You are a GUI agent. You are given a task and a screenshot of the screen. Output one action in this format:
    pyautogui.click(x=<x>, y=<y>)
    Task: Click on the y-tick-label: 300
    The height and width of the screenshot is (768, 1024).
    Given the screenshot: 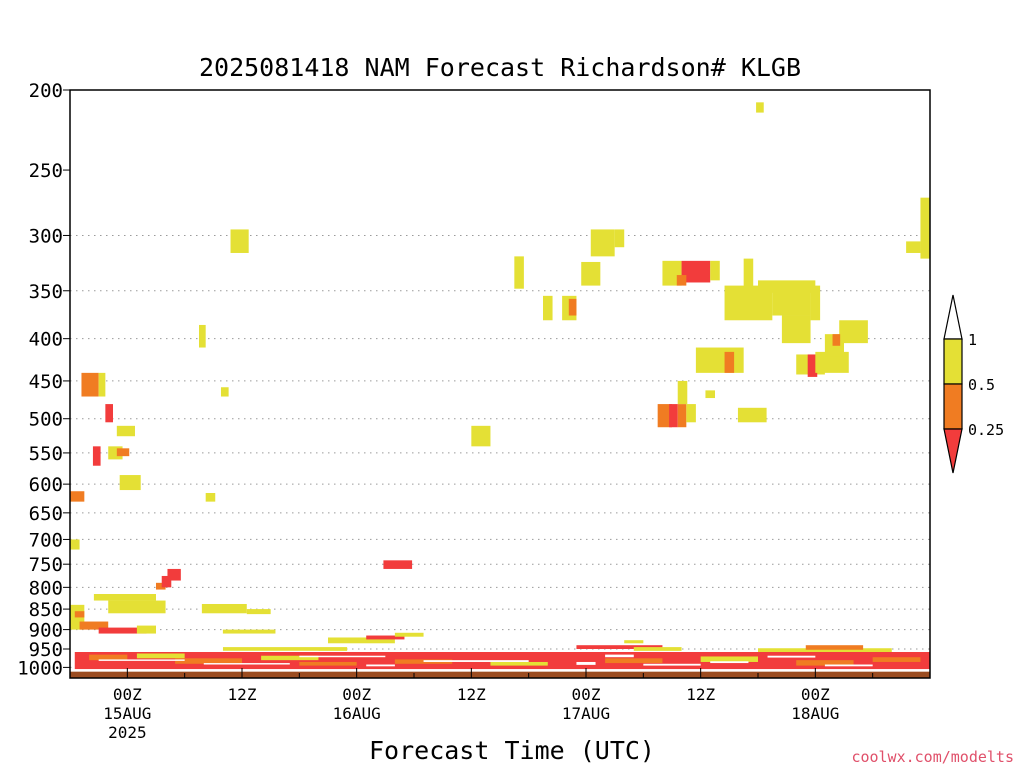 What is the action you would take?
    pyautogui.click(x=46, y=236)
    